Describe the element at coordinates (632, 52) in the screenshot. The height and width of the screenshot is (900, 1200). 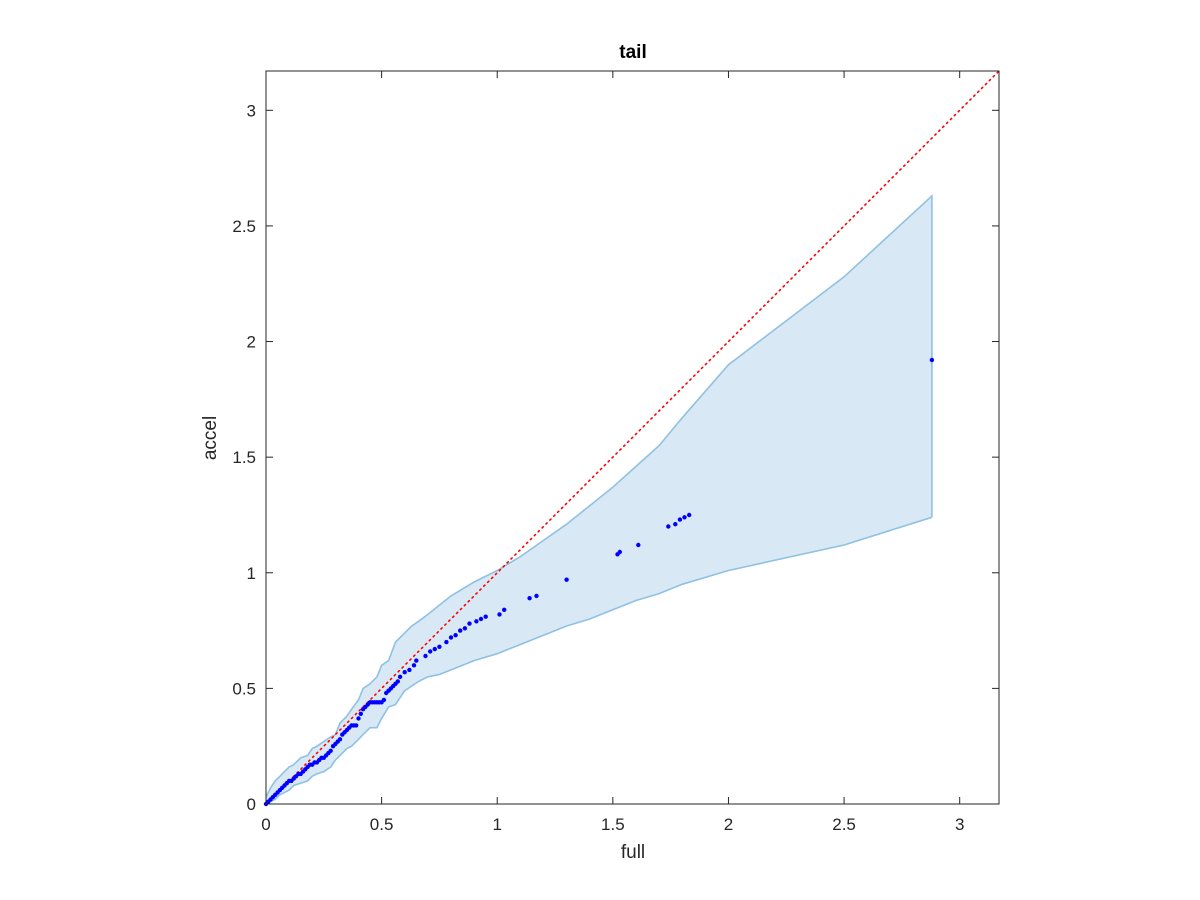
I see `chart-title: tail` at that location.